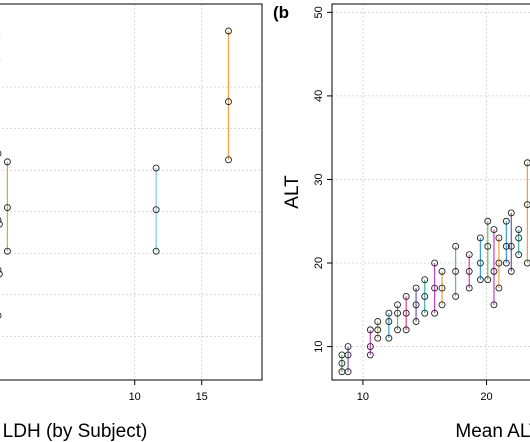  Describe the element at coordinates (486, 397) in the screenshot. I see `panel-b-x-tick-label: 20` at that location.